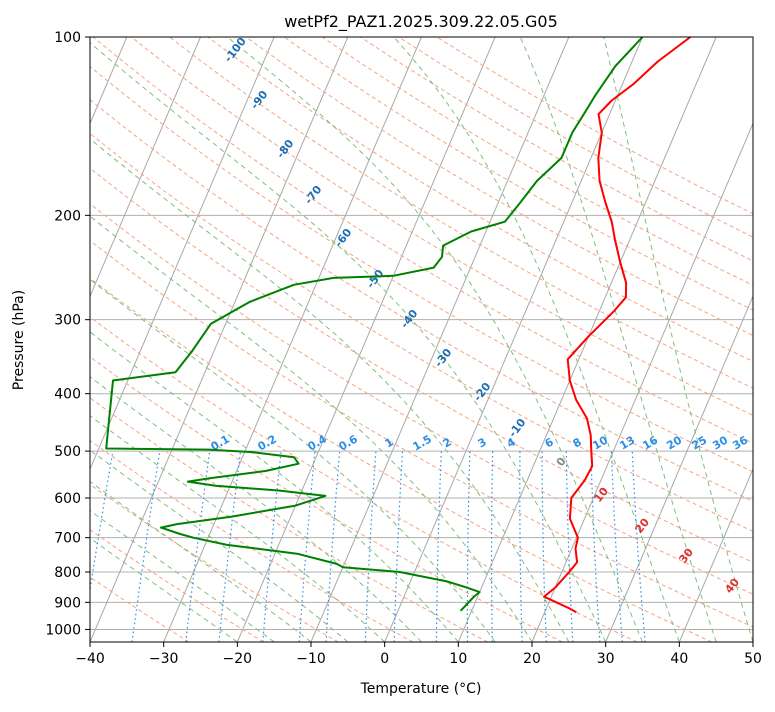 The width and height of the screenshot is (775, 712). I want to click on isotherm-label: 10, so click(601, 495).